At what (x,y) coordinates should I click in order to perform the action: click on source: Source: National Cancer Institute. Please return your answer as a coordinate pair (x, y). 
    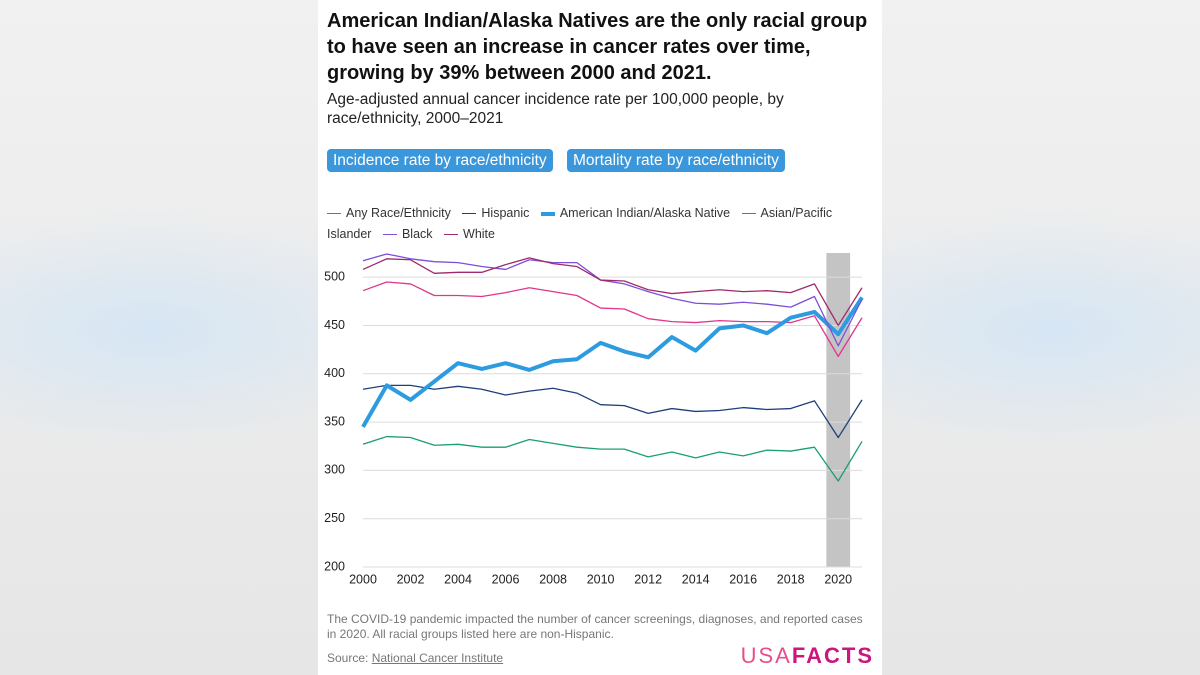
    Looking at the image, I should click on (415, 658).